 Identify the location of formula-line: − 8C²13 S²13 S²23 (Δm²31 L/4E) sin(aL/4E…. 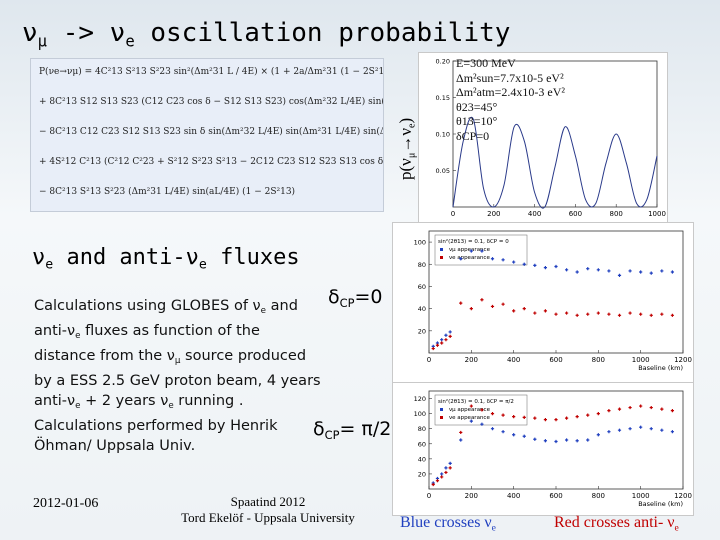
(167, 192).